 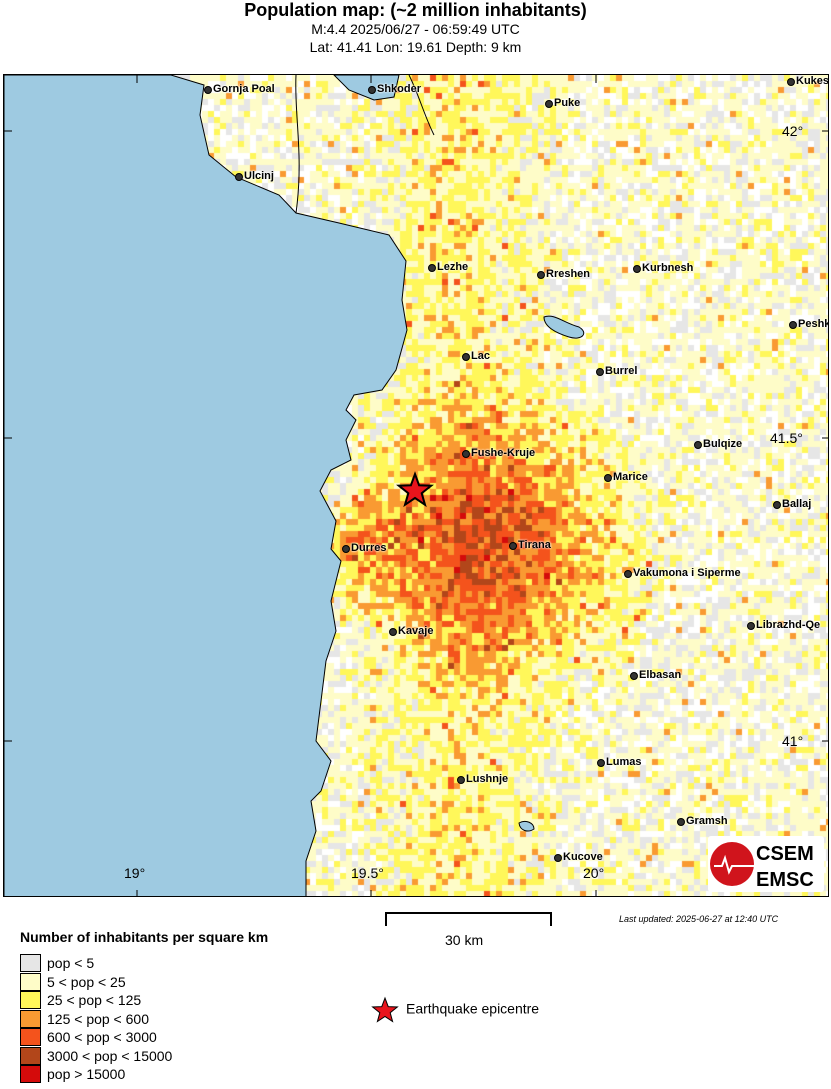 I want to click on city-label: Kukes, so click(x=808, y=81).